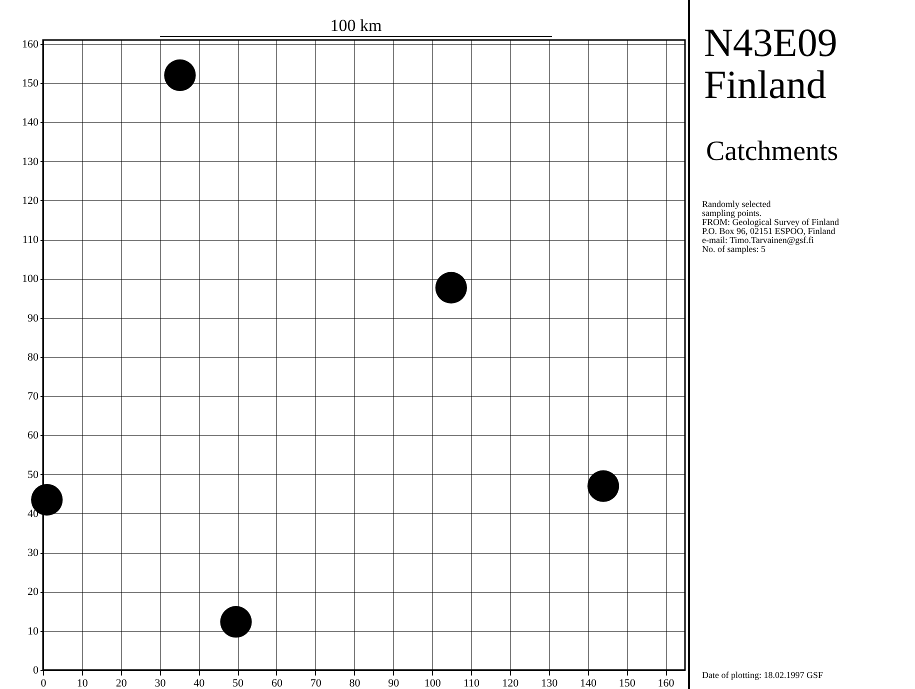 This screenshot has width=915, height=689. I want to click on y-tick-label: 90, so click(33, 318).